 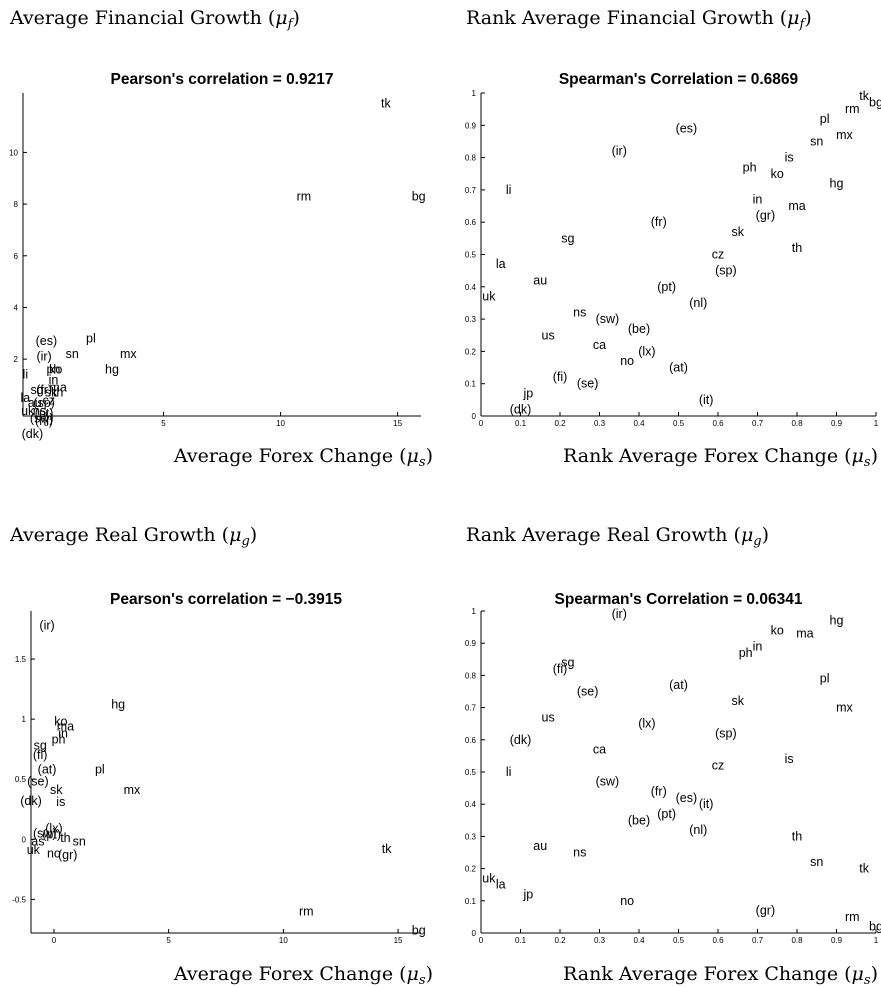 What do you see at coordinates (471, 772) in the screenshot?
I see `y-tick-label: 0.5` at bounding box center [471, 772].